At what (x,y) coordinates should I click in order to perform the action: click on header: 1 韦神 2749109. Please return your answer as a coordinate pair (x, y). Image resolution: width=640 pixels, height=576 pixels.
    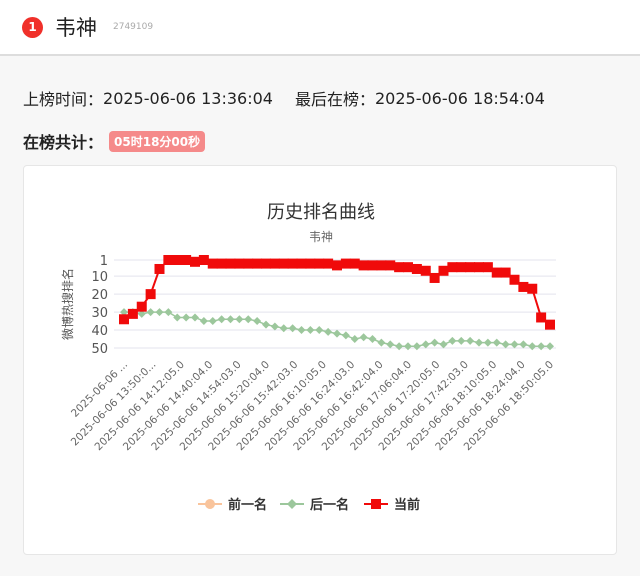
    Looking at the image, I should click on (320, 28).